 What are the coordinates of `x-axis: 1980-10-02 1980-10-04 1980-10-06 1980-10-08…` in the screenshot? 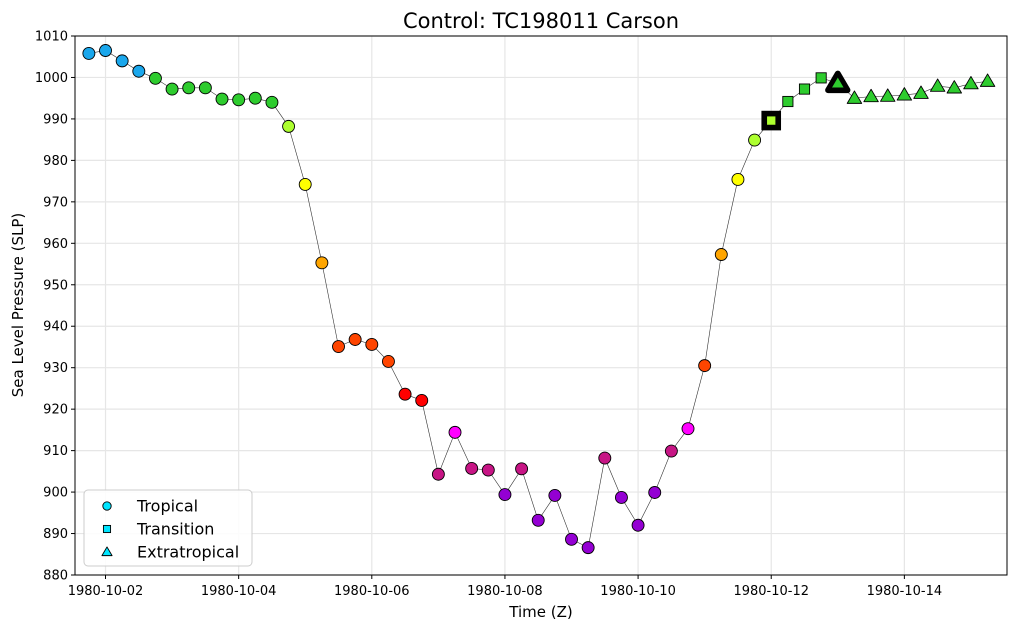 It's located at (505, 587).